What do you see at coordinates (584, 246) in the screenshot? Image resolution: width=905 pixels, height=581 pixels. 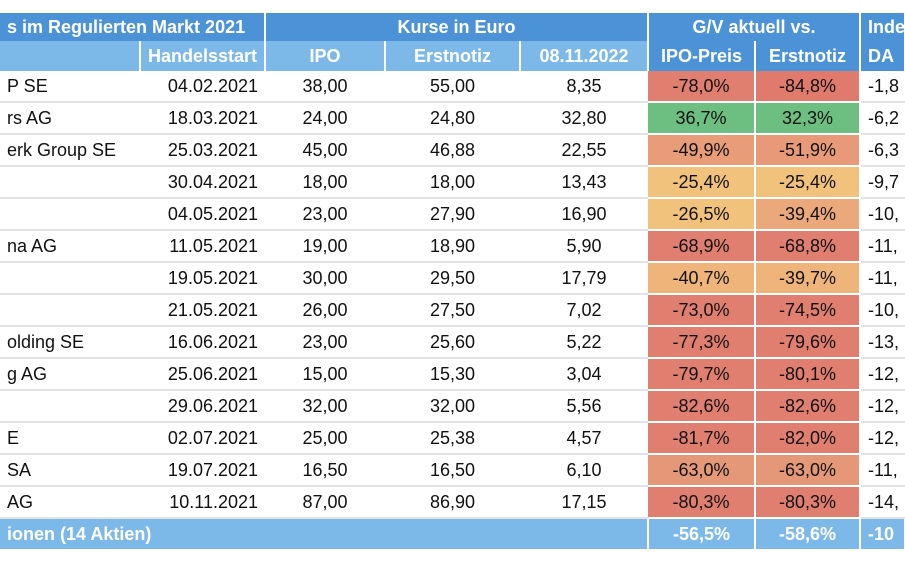 I see `price-current: 5,90` at bounding box center [584, 246].